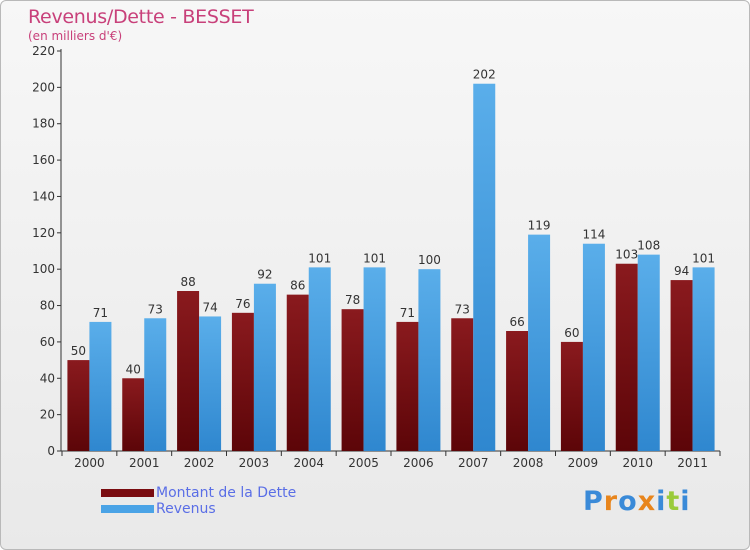 This screenshot has width=750, height=550. I want to click on x-tick-label: 2002, so click(199, 463).